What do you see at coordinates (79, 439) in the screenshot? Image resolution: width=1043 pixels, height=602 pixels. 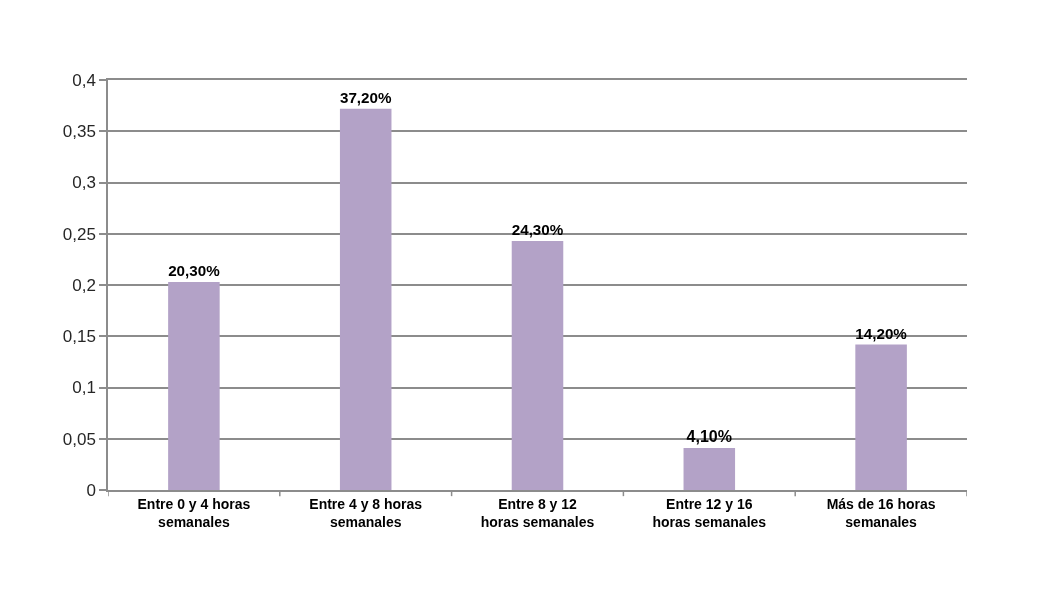 I see `y-tick-label: 0,05` at bounding box center [79, 439].